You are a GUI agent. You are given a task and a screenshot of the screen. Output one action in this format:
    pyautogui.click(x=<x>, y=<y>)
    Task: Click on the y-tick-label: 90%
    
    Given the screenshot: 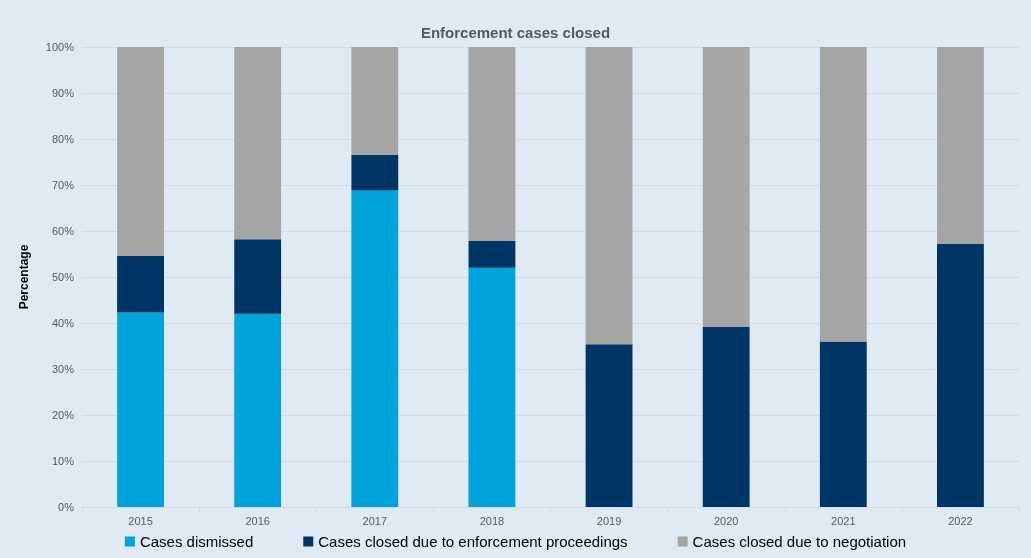 What is the action you would take?
    pyautogui.click(x=63, y=93)
    